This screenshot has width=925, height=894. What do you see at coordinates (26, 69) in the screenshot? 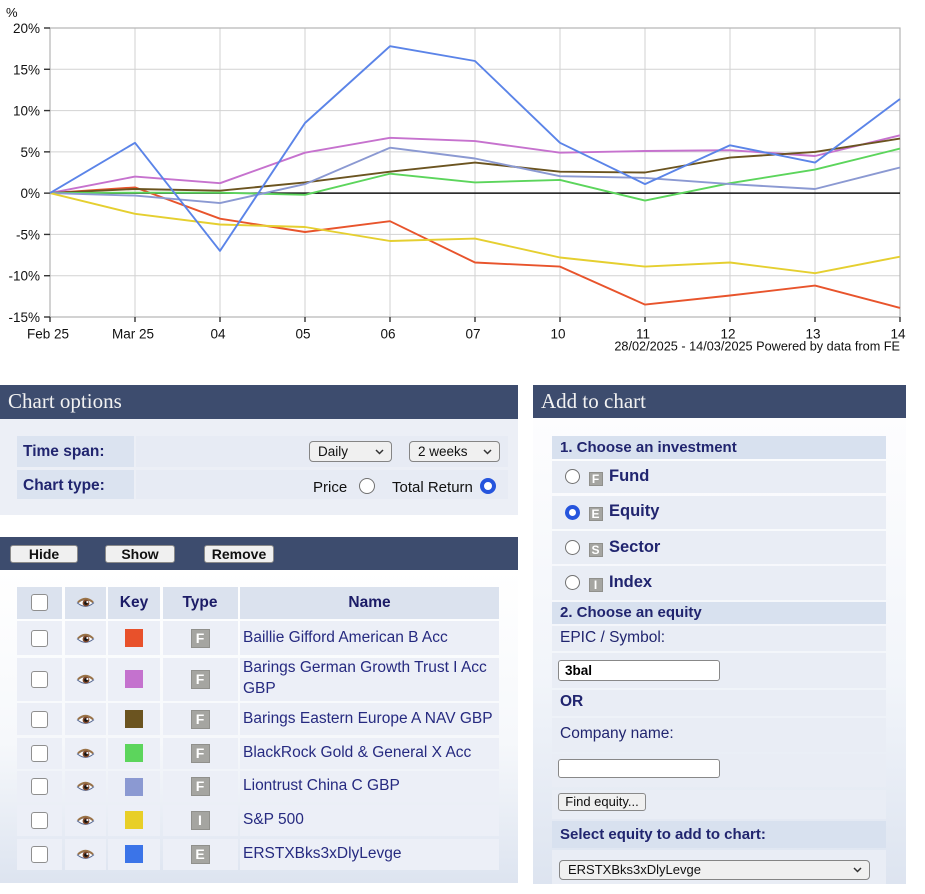
I see `svg-text: 15%` at bounding box center [26, 69].